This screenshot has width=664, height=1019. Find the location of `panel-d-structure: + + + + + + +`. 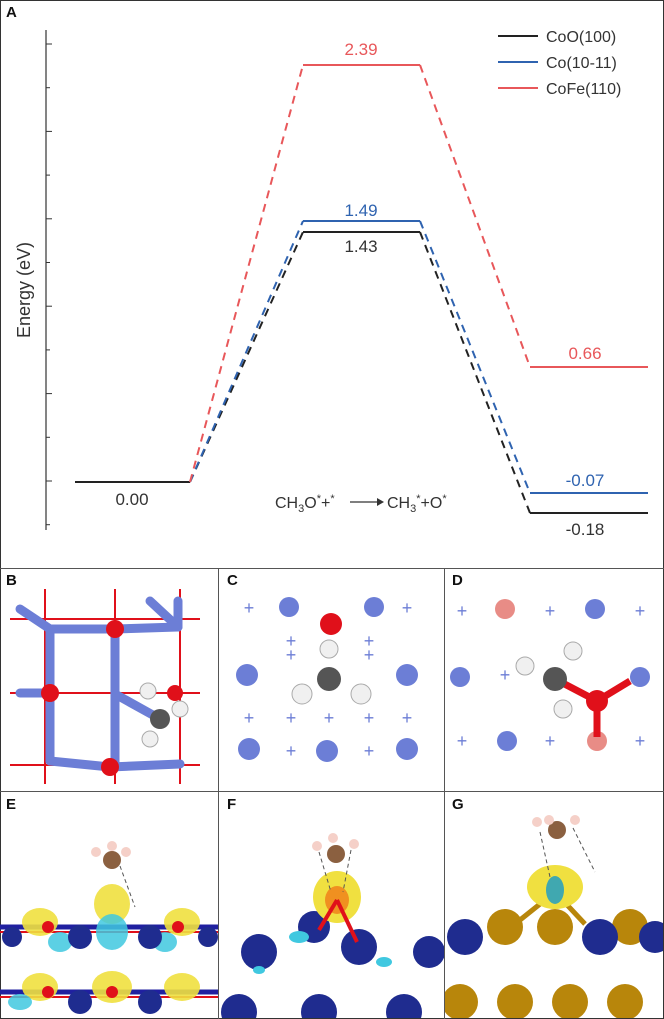

panel-d-structure: + + + + + + + is located at coordinates (554, 680).